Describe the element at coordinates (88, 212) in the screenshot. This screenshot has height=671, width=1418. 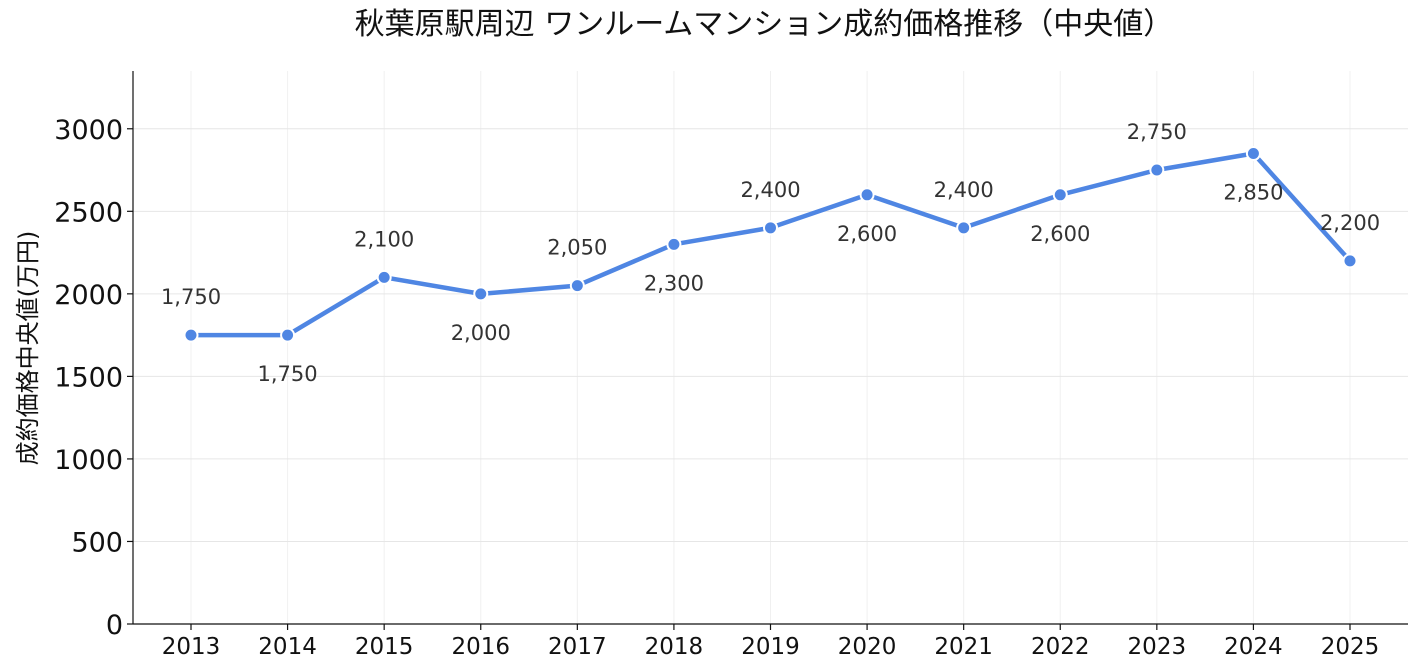
I see `y-tick-label: 2500` at that location.